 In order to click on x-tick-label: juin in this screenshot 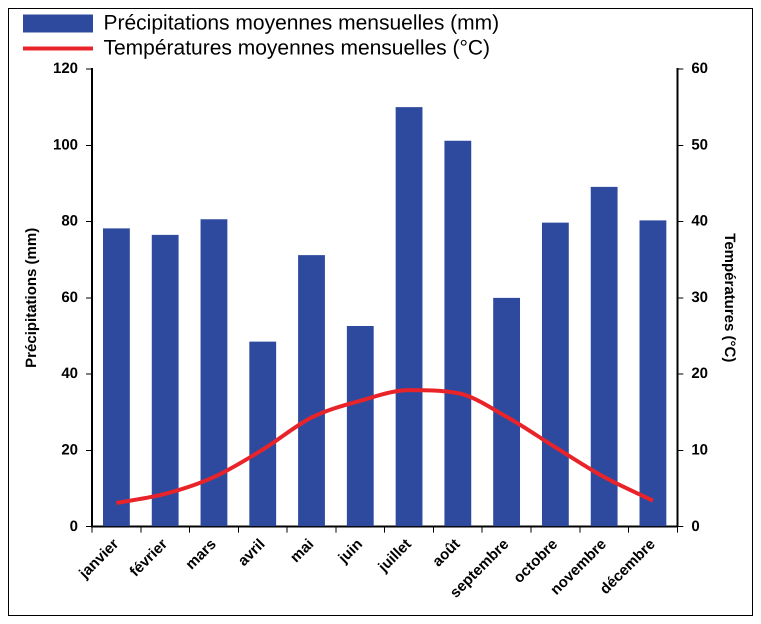, I will do `click(350, 552)`.